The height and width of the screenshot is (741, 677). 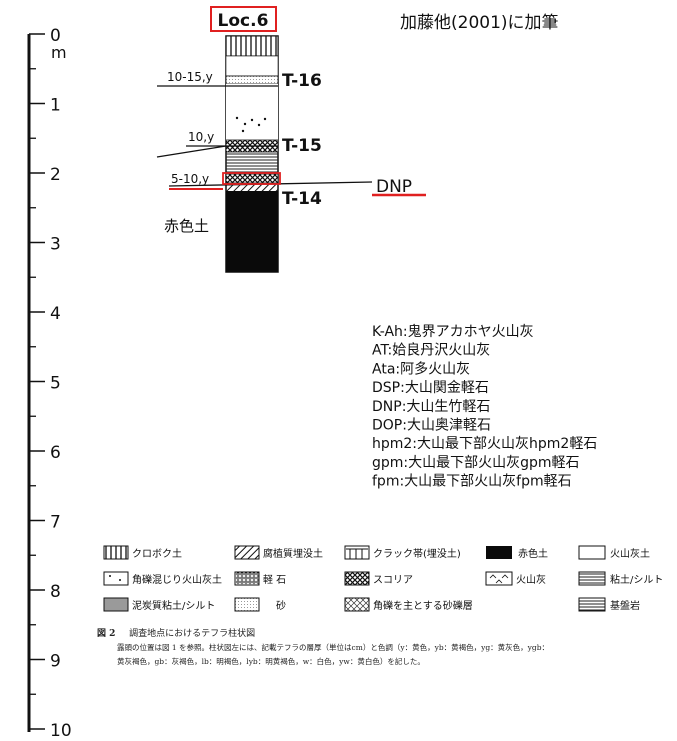 I want to click on scale-tick-label: 2, so click(x=55, y=175).